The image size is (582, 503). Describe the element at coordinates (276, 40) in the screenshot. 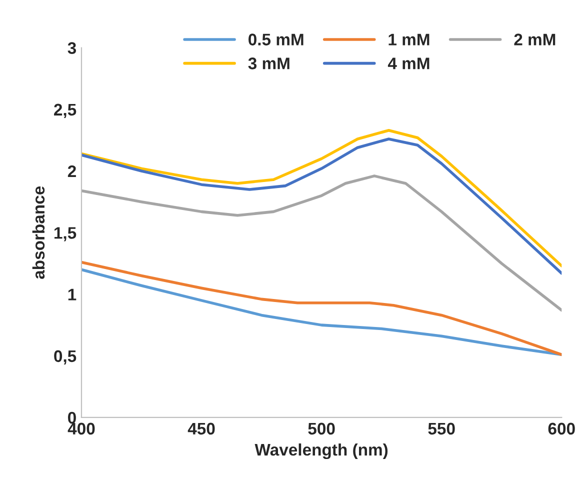

I see `legend-label: 0.5 mM` at that location.